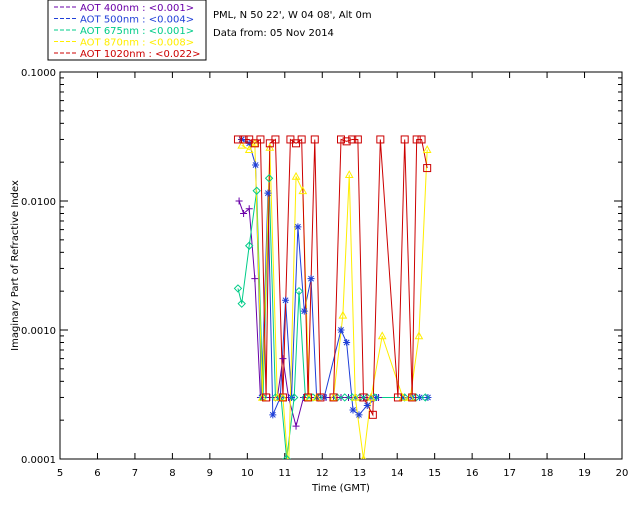 This screenshot has height=512, width=640. I want to click on x-tick-label: 15, so click(434, 473).